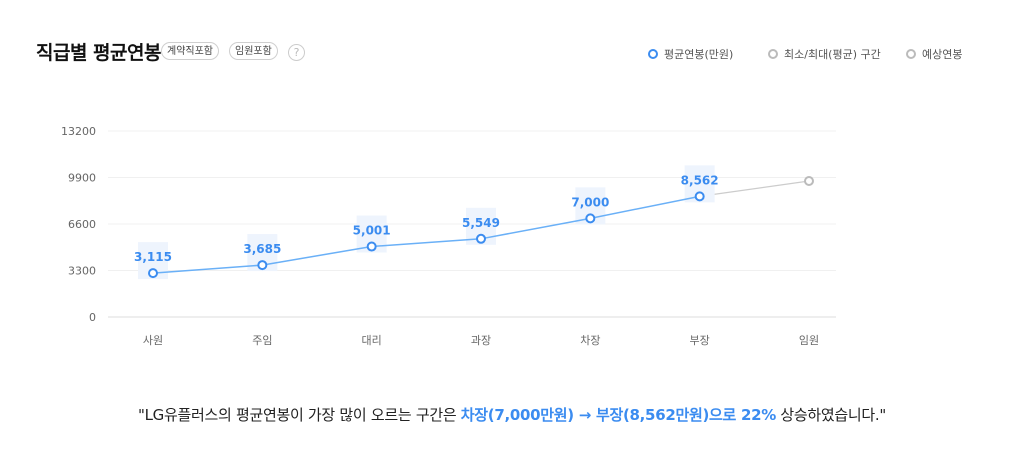 The image size is (1024, 465). What do you see at coordinates (590, 340) in the screenshot?
I see `x-tick-label: 차장` at bounding box center [590, 340].